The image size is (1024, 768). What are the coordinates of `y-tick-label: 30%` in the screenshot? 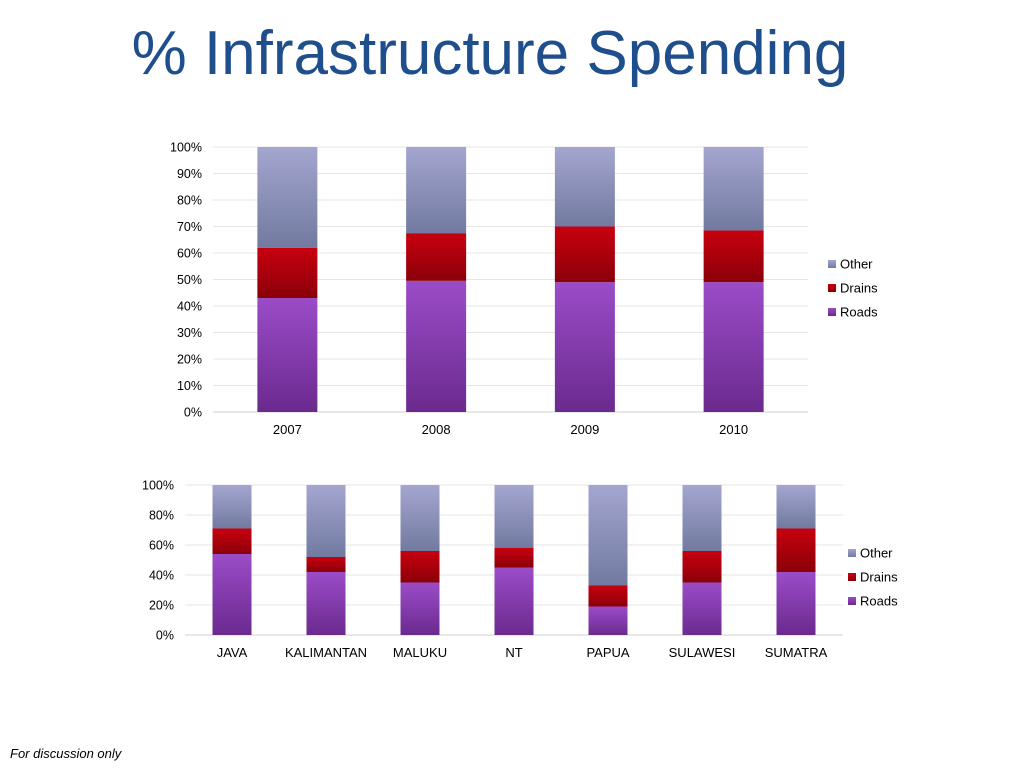 It's located at (189, 333).